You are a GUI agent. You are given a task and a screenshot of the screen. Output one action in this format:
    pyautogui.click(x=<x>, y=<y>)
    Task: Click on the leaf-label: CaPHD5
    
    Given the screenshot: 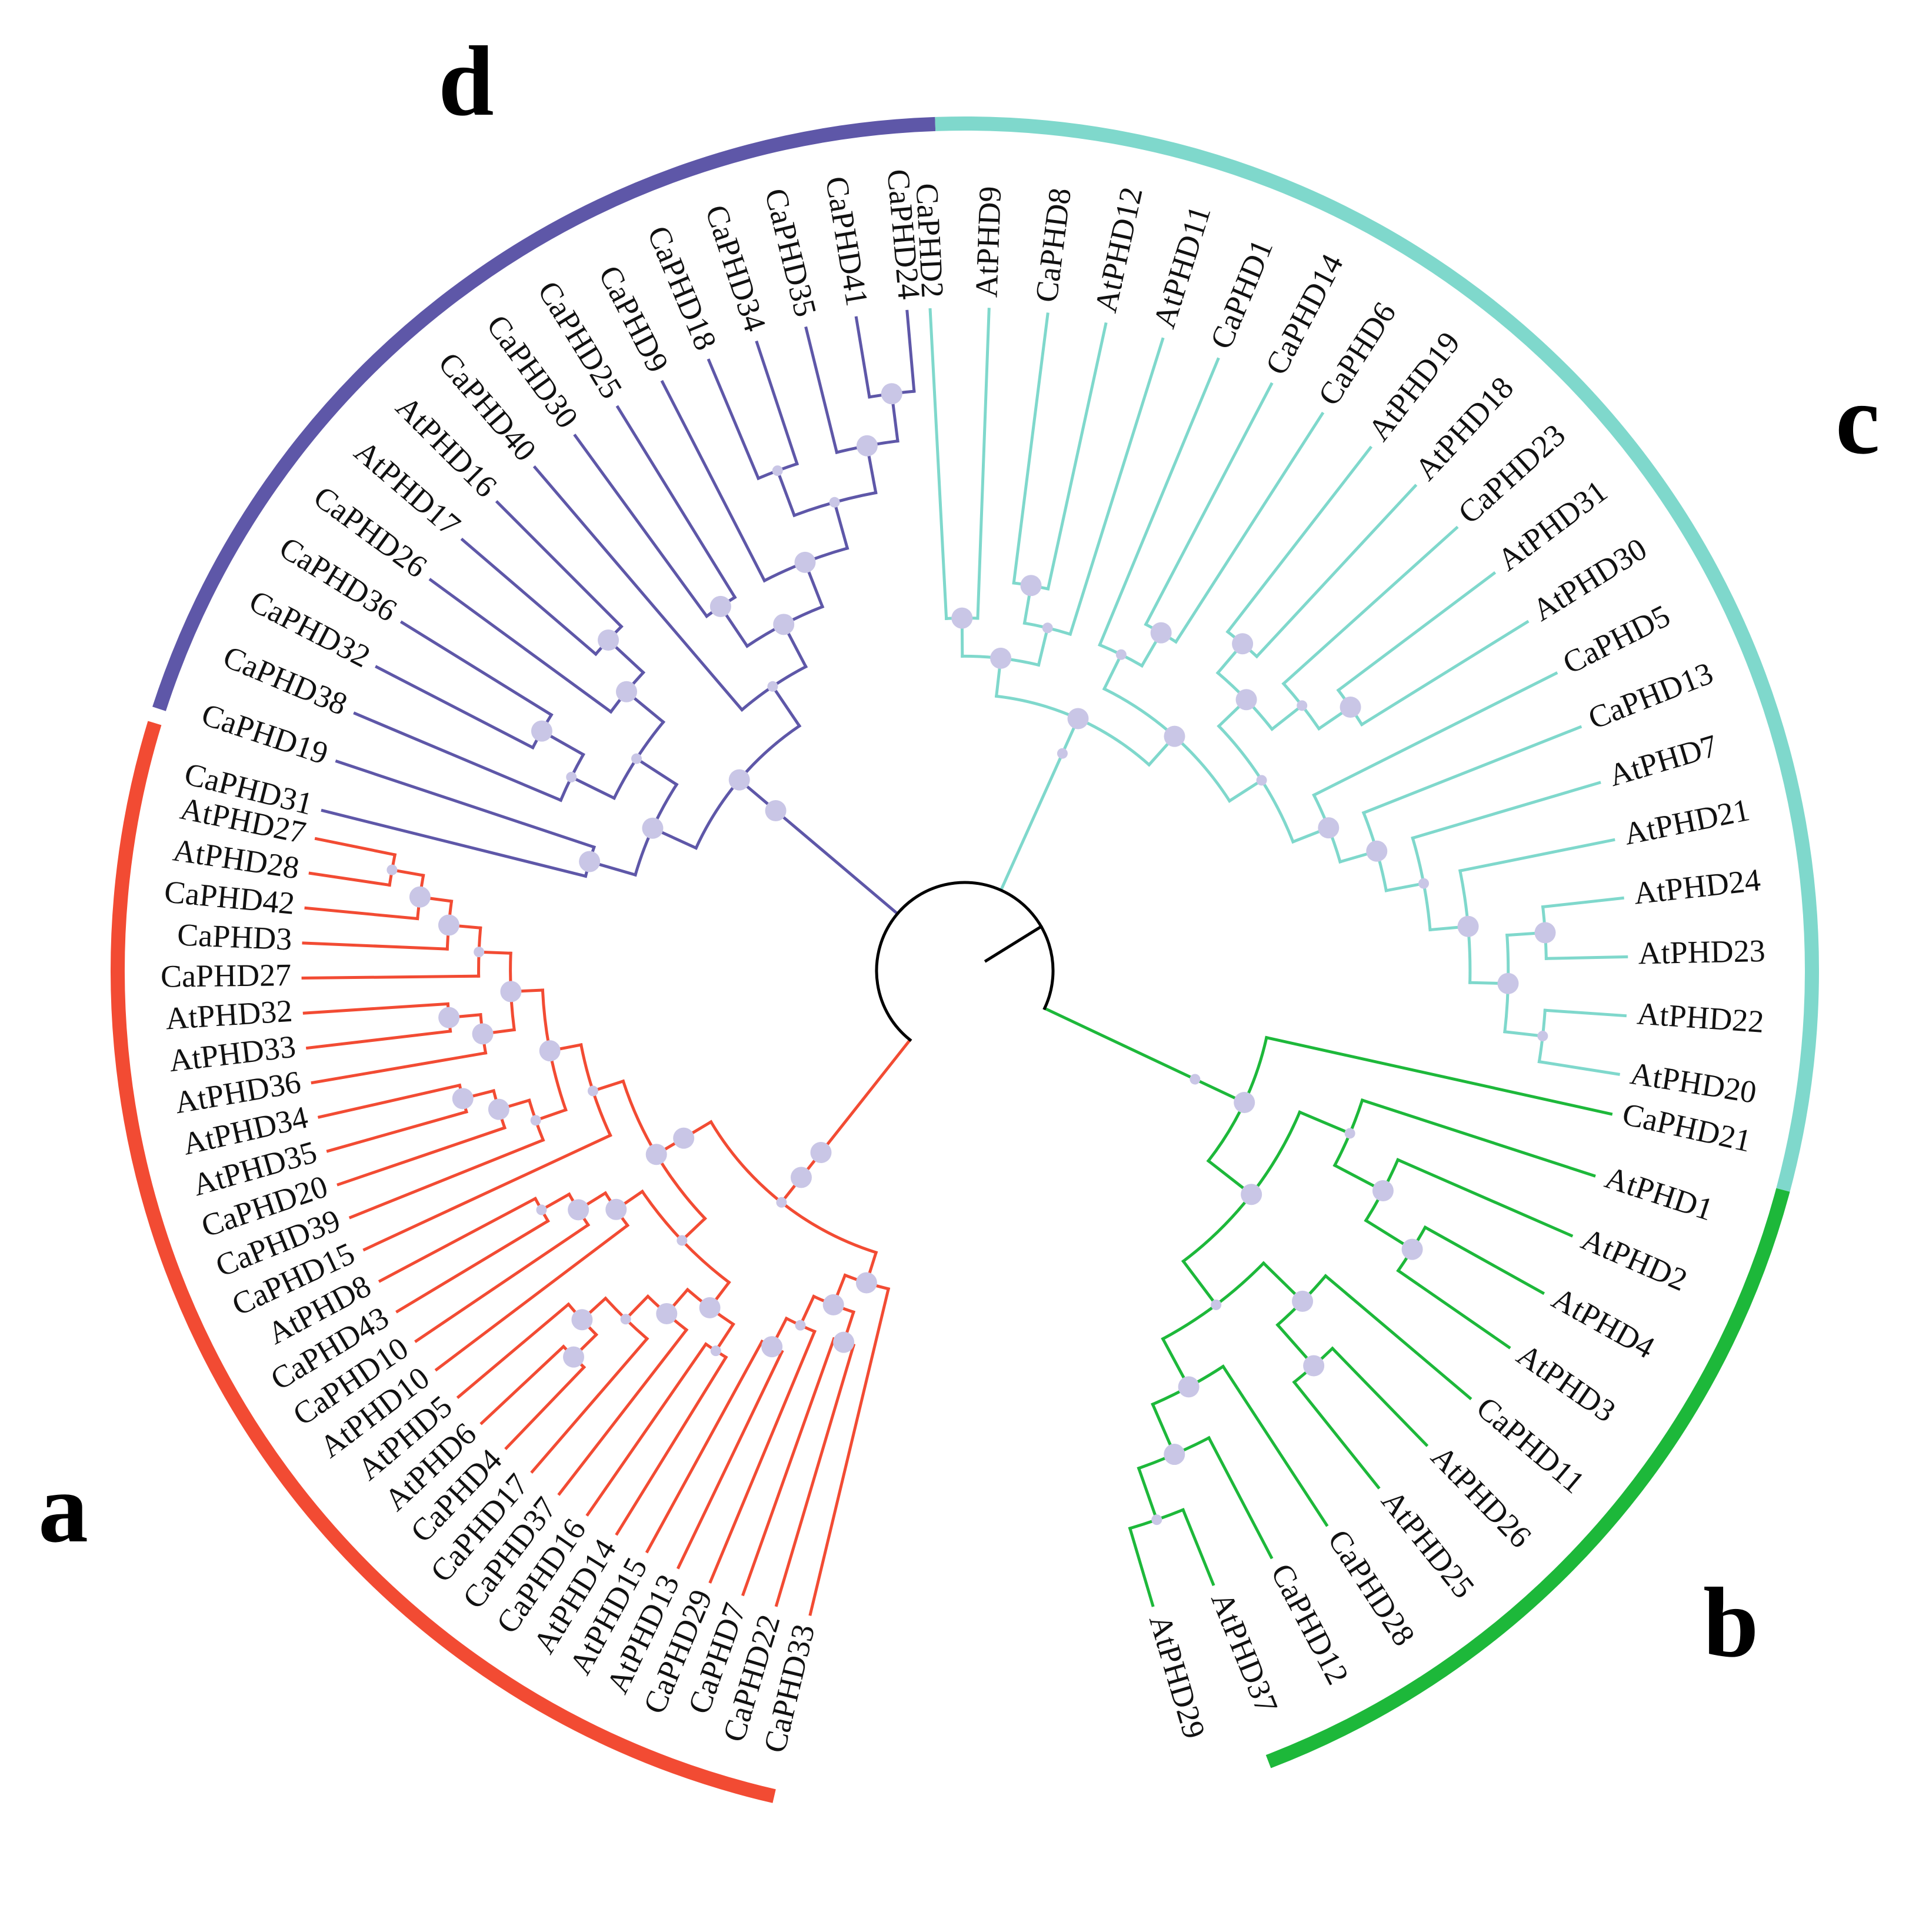 What is the action you would take?
    pyautogui.click(x=1616, y=640)
    